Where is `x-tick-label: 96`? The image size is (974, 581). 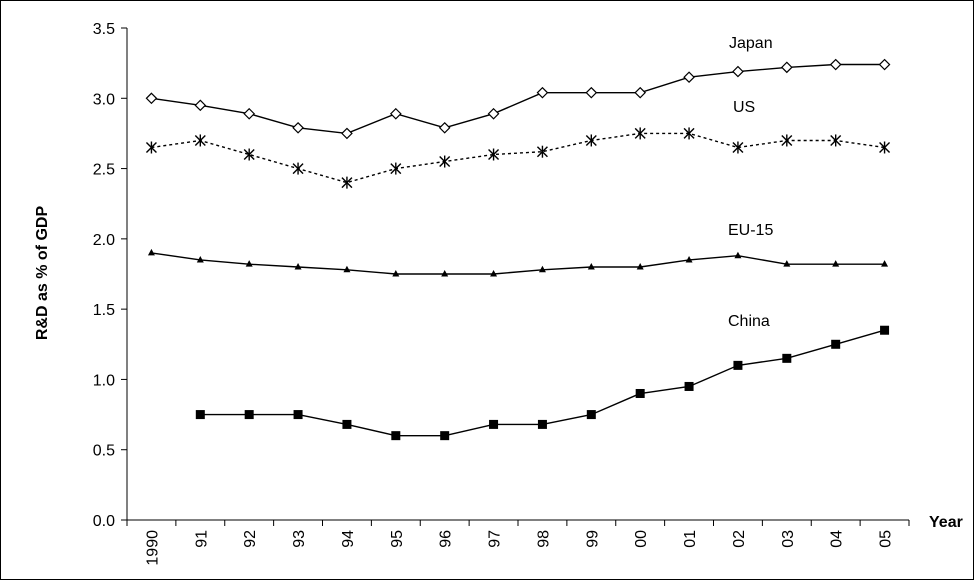 x-tick-label: 96 is located at coordinates (446, 539).